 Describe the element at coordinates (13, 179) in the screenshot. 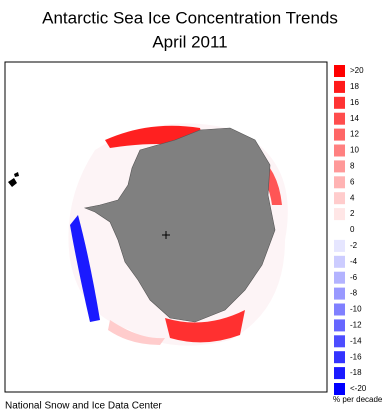

I see `island` at that location.